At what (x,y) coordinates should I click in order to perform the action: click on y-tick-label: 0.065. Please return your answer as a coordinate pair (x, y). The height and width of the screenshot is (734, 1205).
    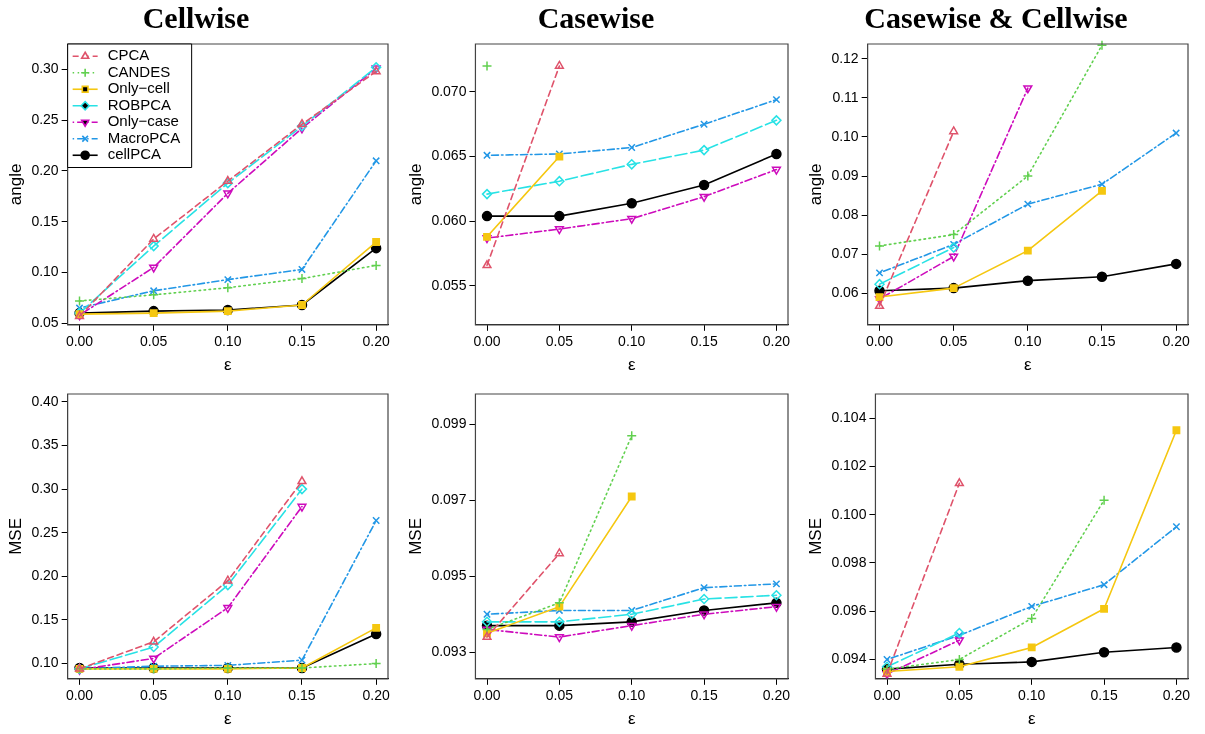
    Looking at the image, I should click on (449, 155).